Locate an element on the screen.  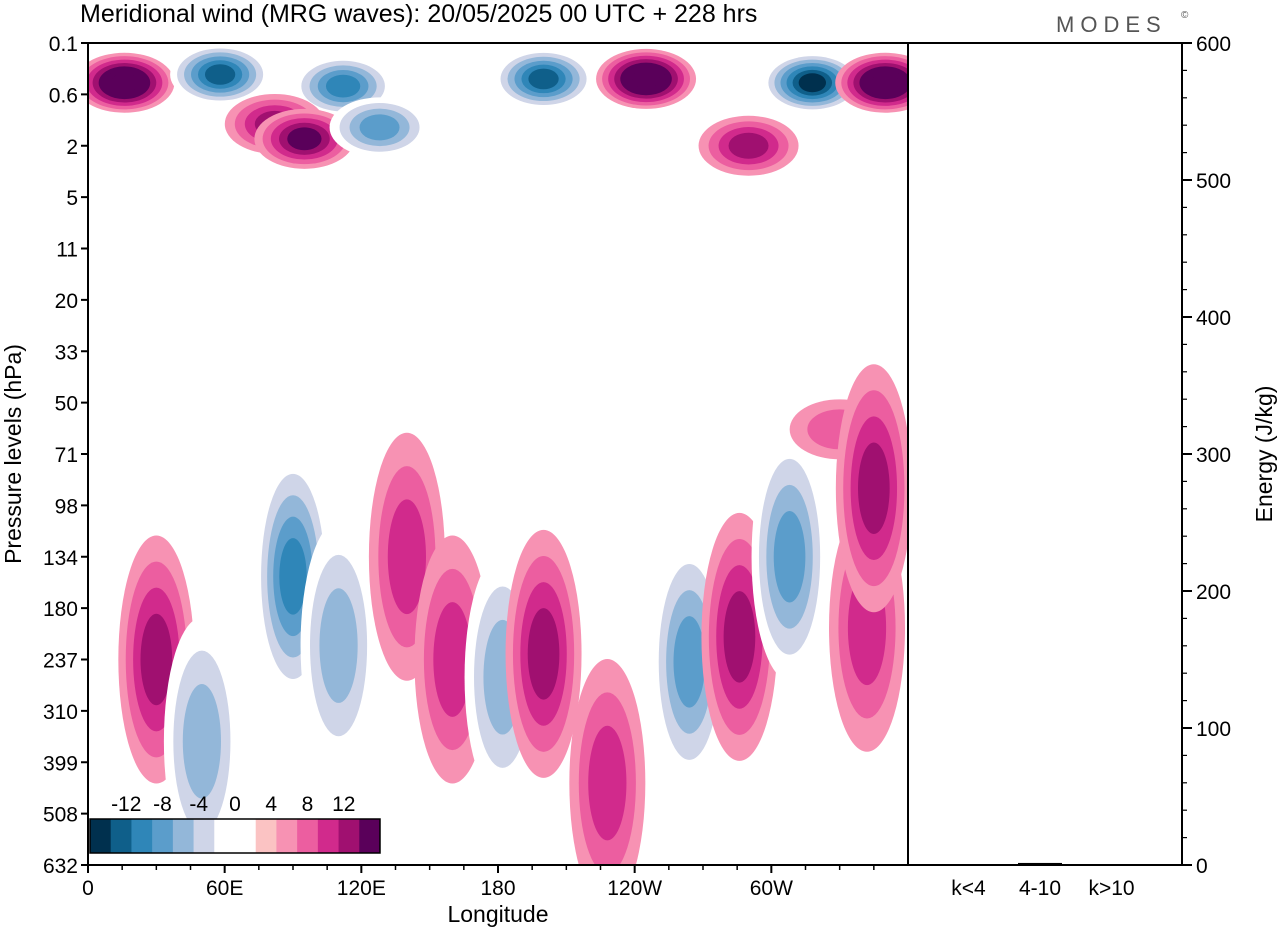
colorbar-tick-label: 0 is located at coordinates (235, 804).